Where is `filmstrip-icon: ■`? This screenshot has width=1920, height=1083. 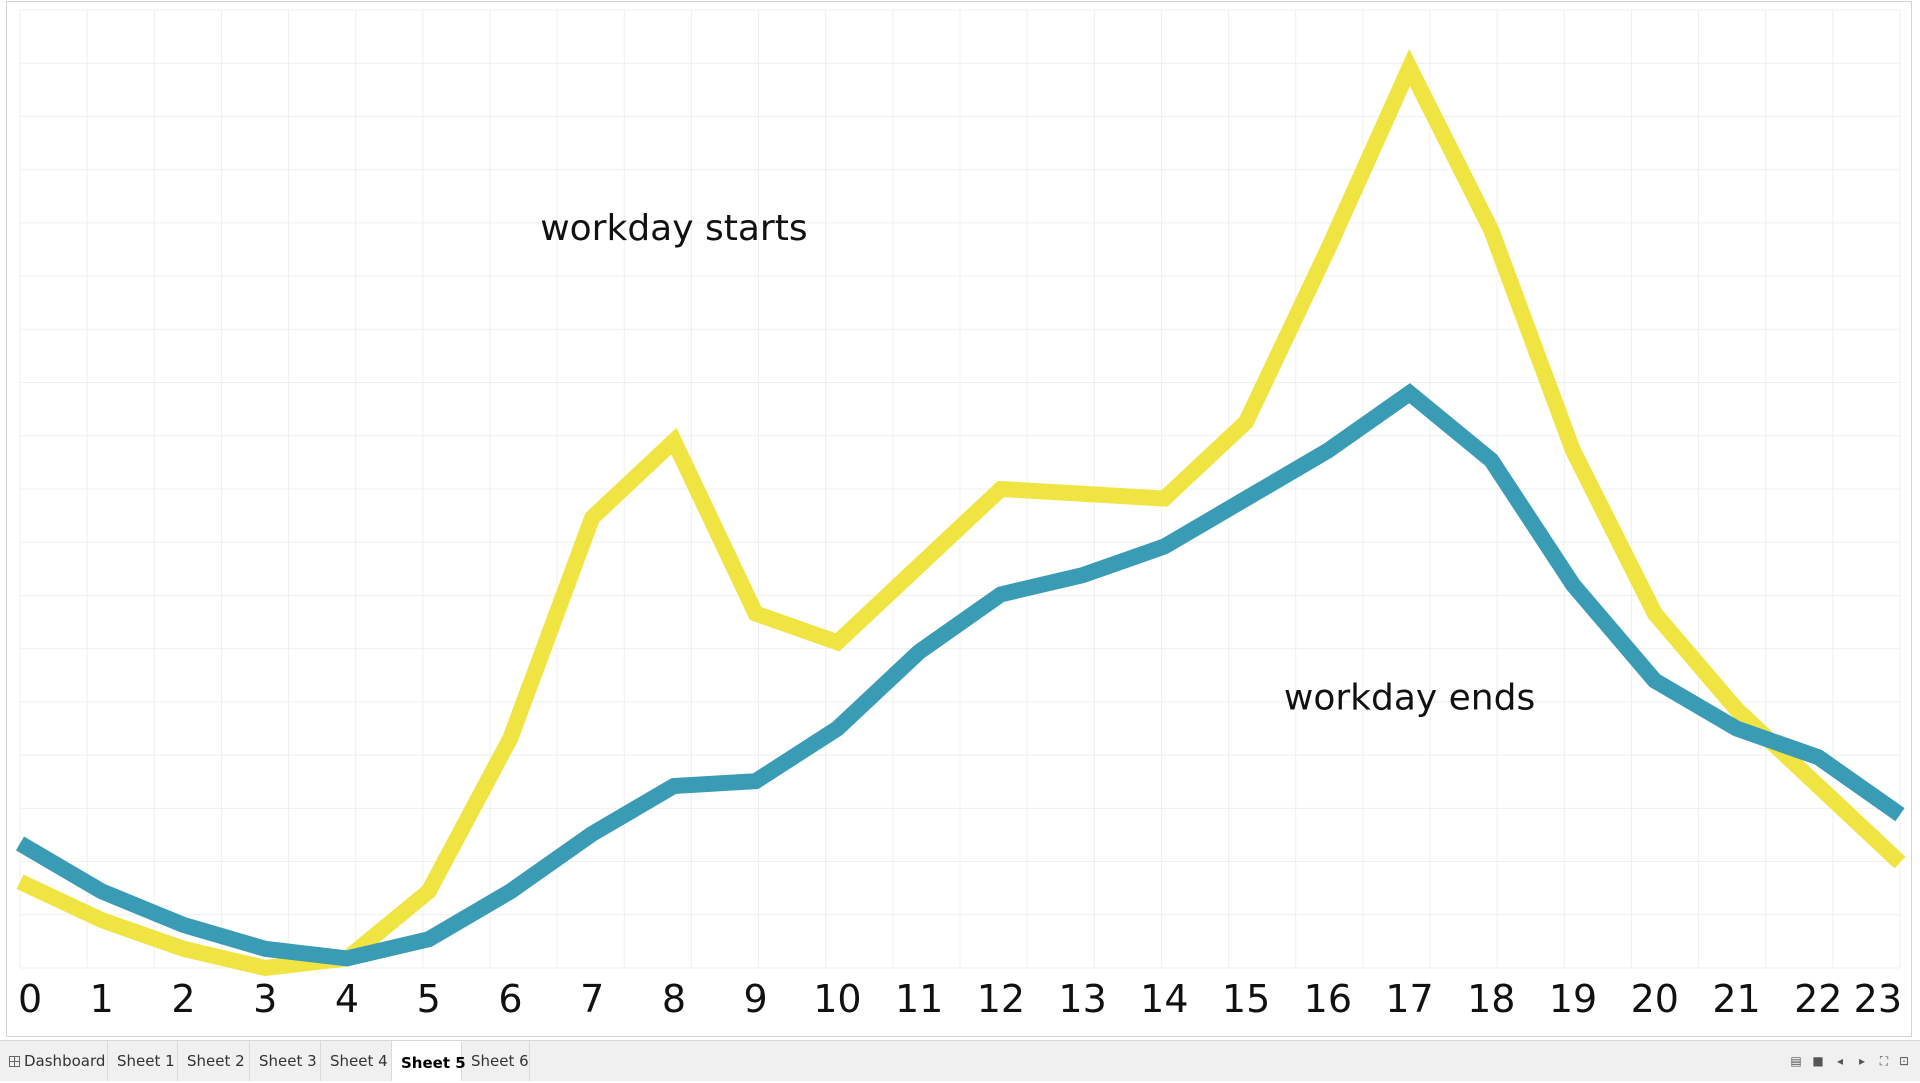 filmstrip-icon: ■ is located at coordinates (1818, 1061).